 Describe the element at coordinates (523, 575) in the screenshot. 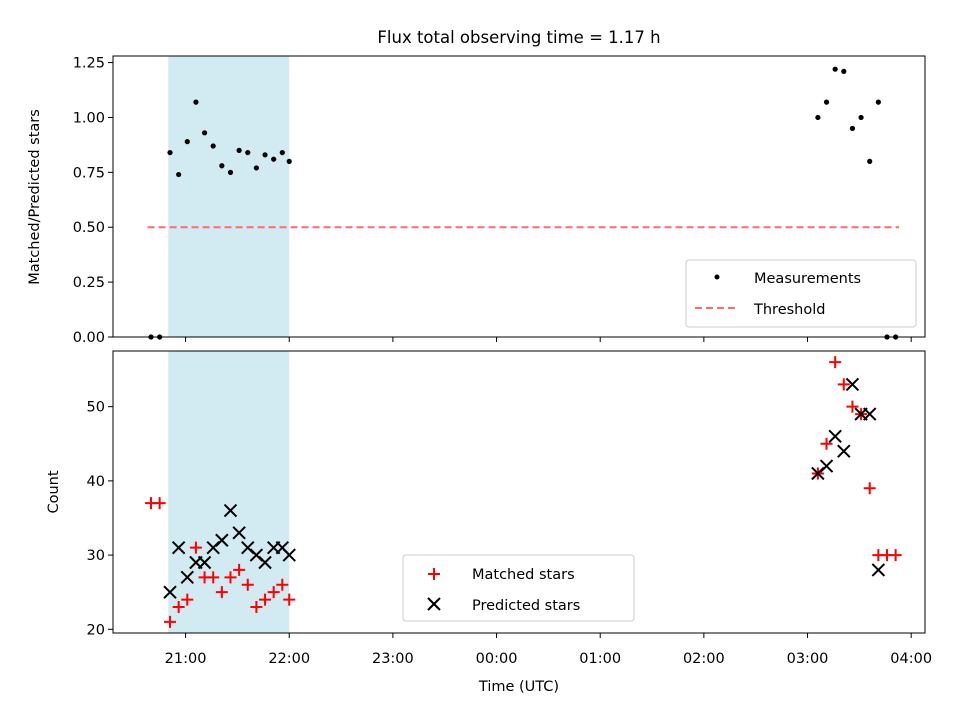

I see `legend-matched-label: Matched stars` at that location.